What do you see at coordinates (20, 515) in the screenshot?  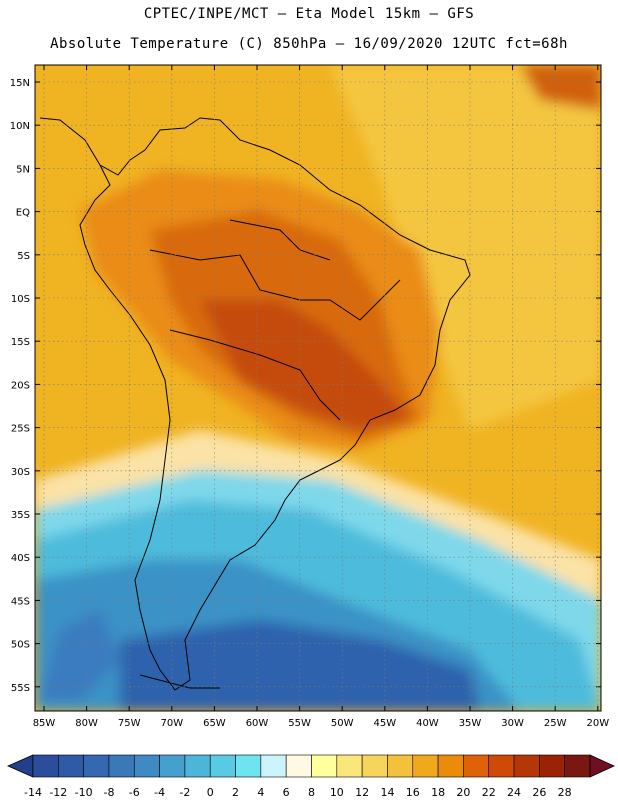 I see `lat-label: 35S` at bounding box center [20, 515].